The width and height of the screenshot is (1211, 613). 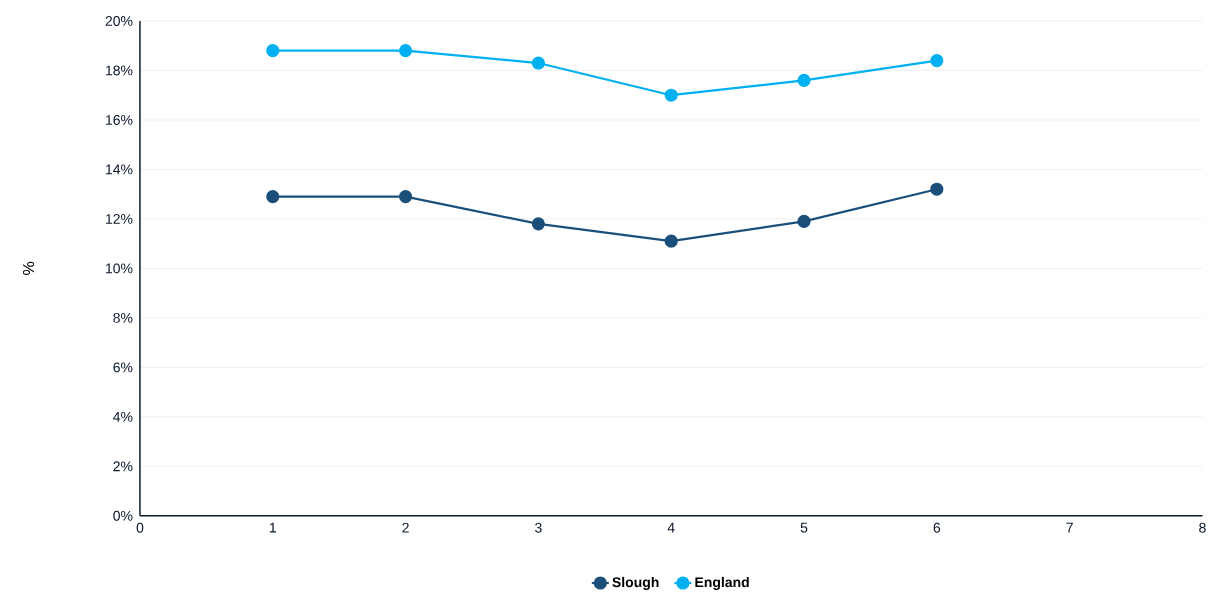 I want to click on legend-label: Slough, so click(x=635, y=584).